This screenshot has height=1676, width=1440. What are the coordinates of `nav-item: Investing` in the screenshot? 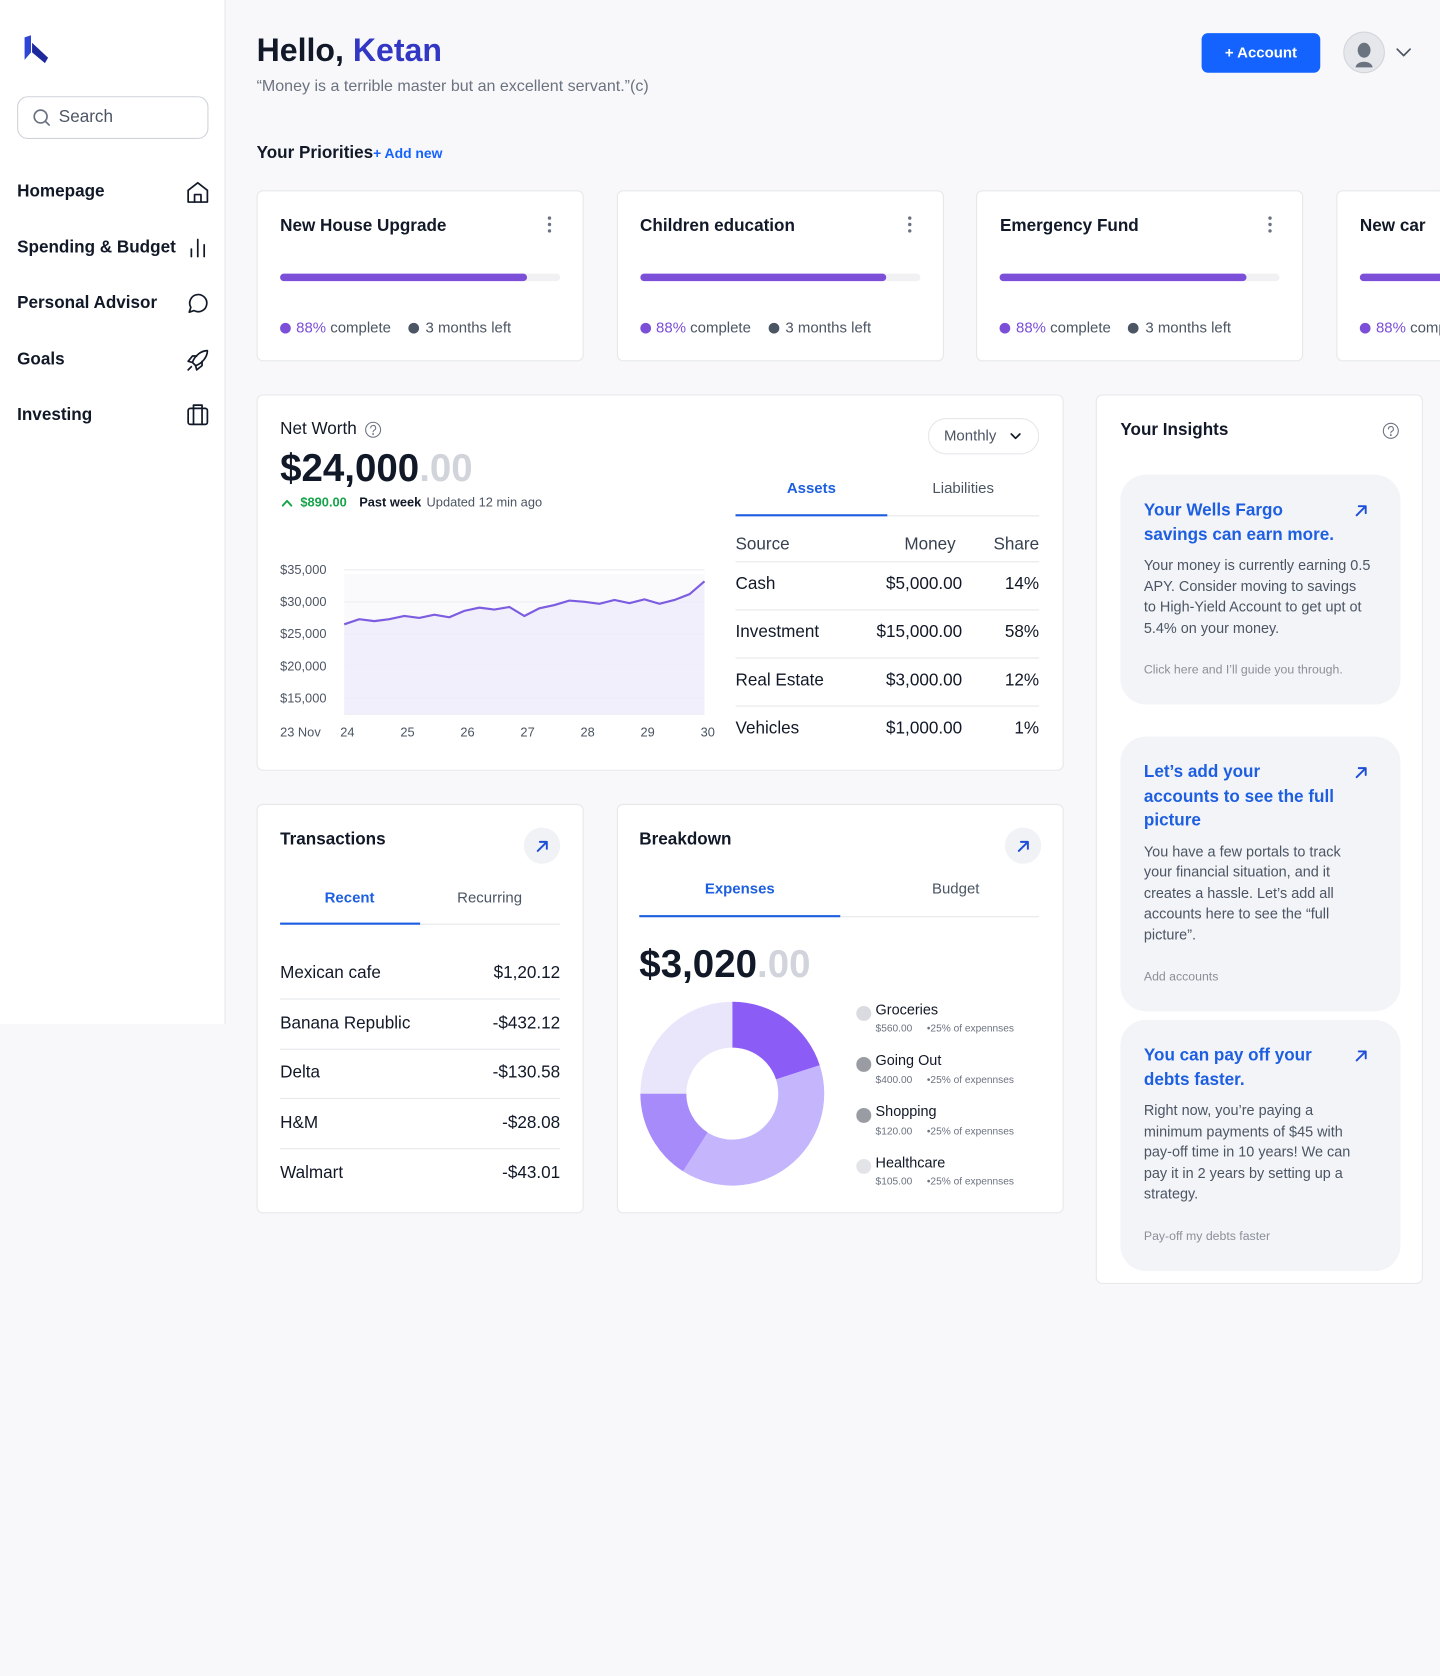 It's located at (55, 415).